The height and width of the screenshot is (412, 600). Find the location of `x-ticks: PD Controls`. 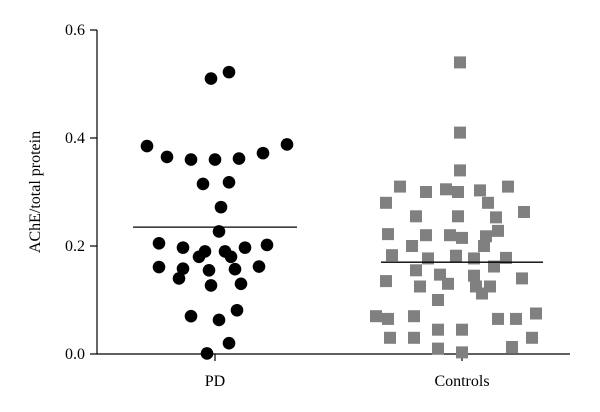

x-ticks: PD Controls is located at coordinates (347, 372).